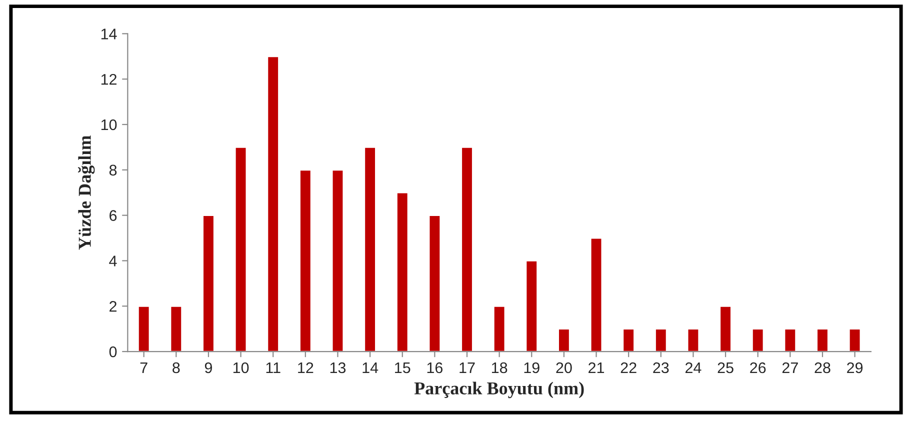  I want to click on x-tick-label: 18, so click(500, 368).